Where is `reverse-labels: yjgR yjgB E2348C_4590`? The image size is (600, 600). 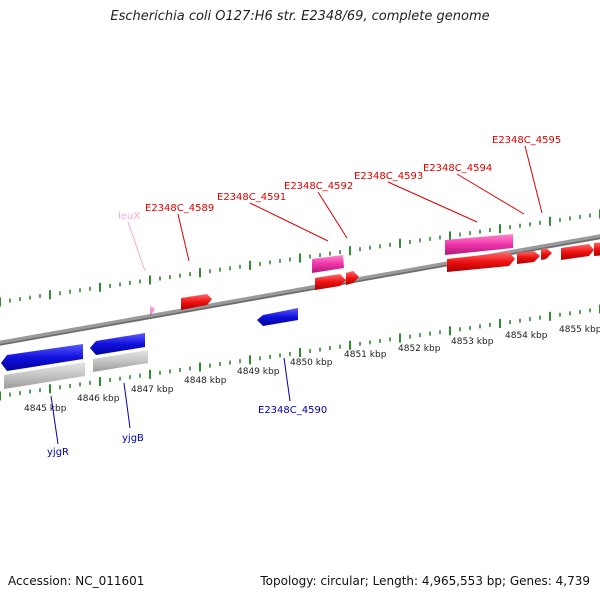
reverse-labels: yjgR yjgB E2348C_4590 is located at coordinates (187, 407).